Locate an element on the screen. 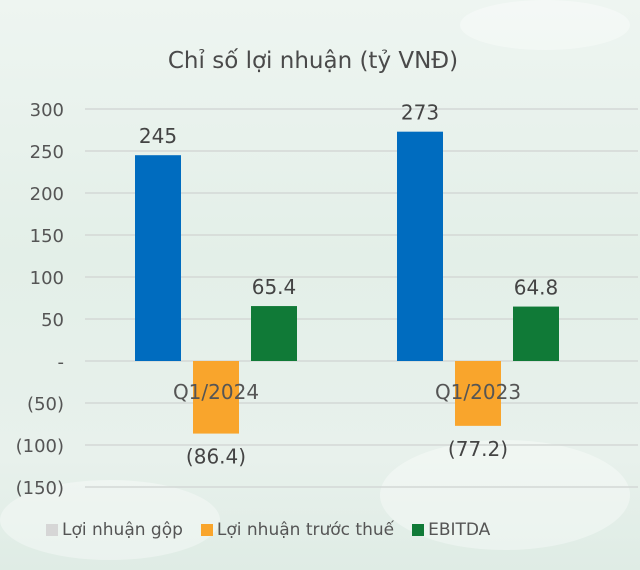 The image size is (640, 570). legend-label: Lợi nhuận trước thuế is located at coordinates (305, 530).